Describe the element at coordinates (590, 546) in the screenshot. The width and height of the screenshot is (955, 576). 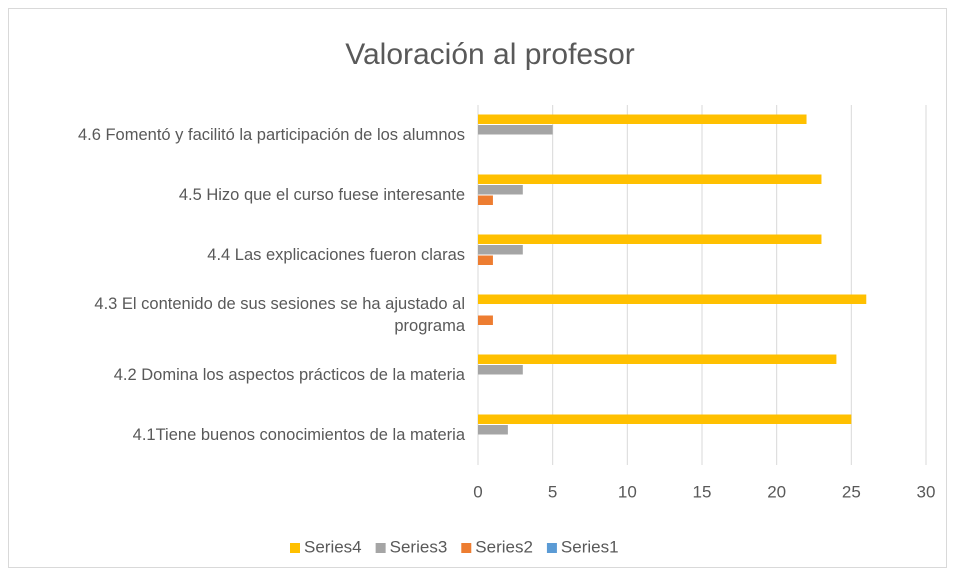
I see `legend-label: Series1` at that location.